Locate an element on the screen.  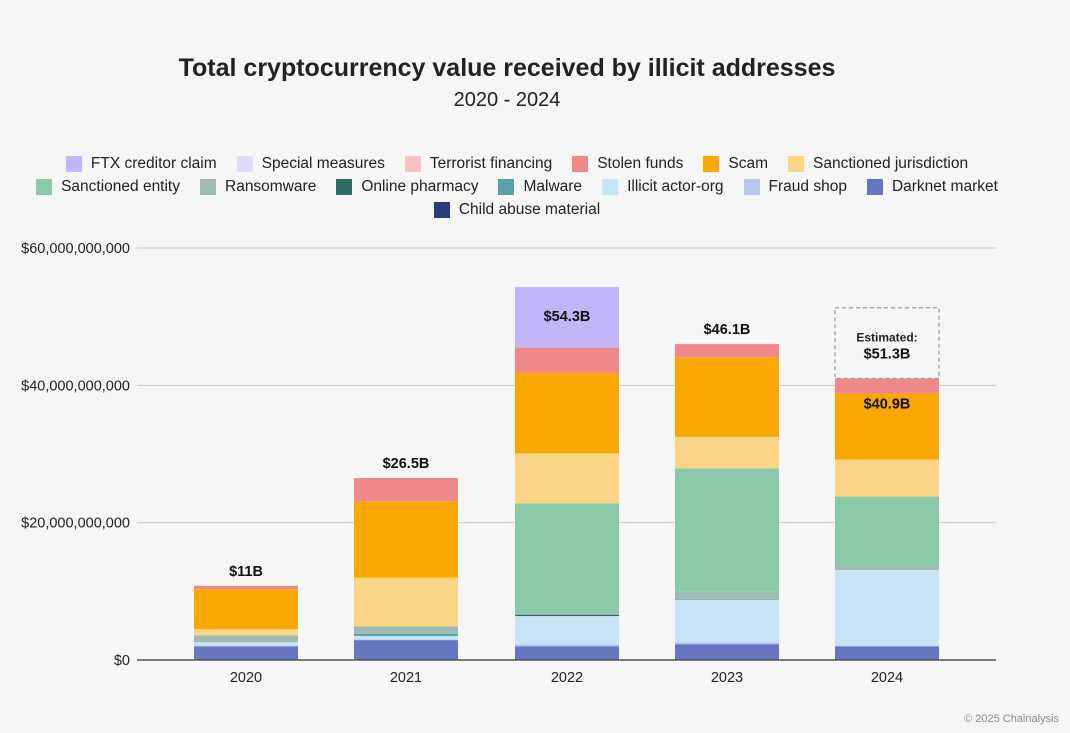
legend-label: Terrorist financing is located at coordinates (491, 163).